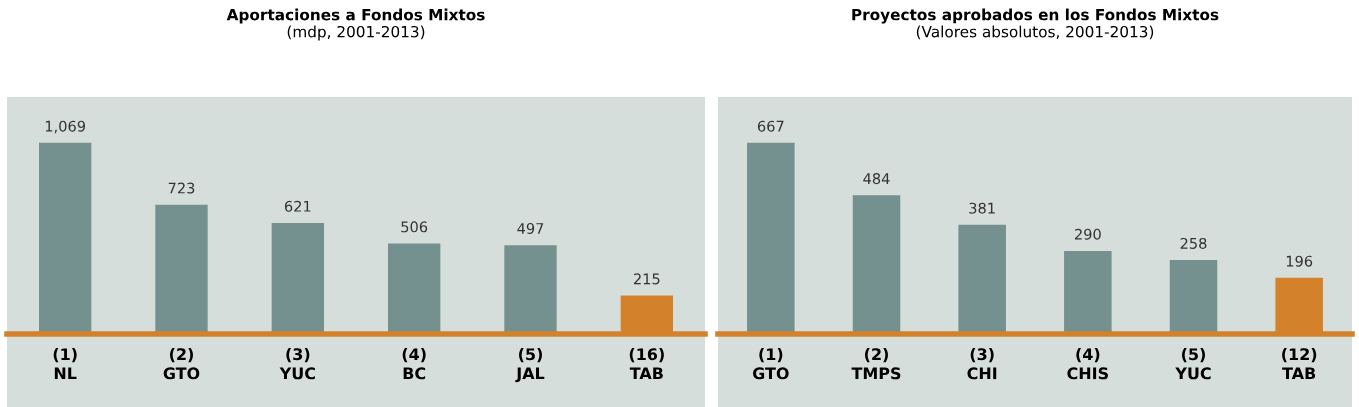  Describe the element at coordinates (297, 206) in the screenshot. I see `data-label: 621` at that location.